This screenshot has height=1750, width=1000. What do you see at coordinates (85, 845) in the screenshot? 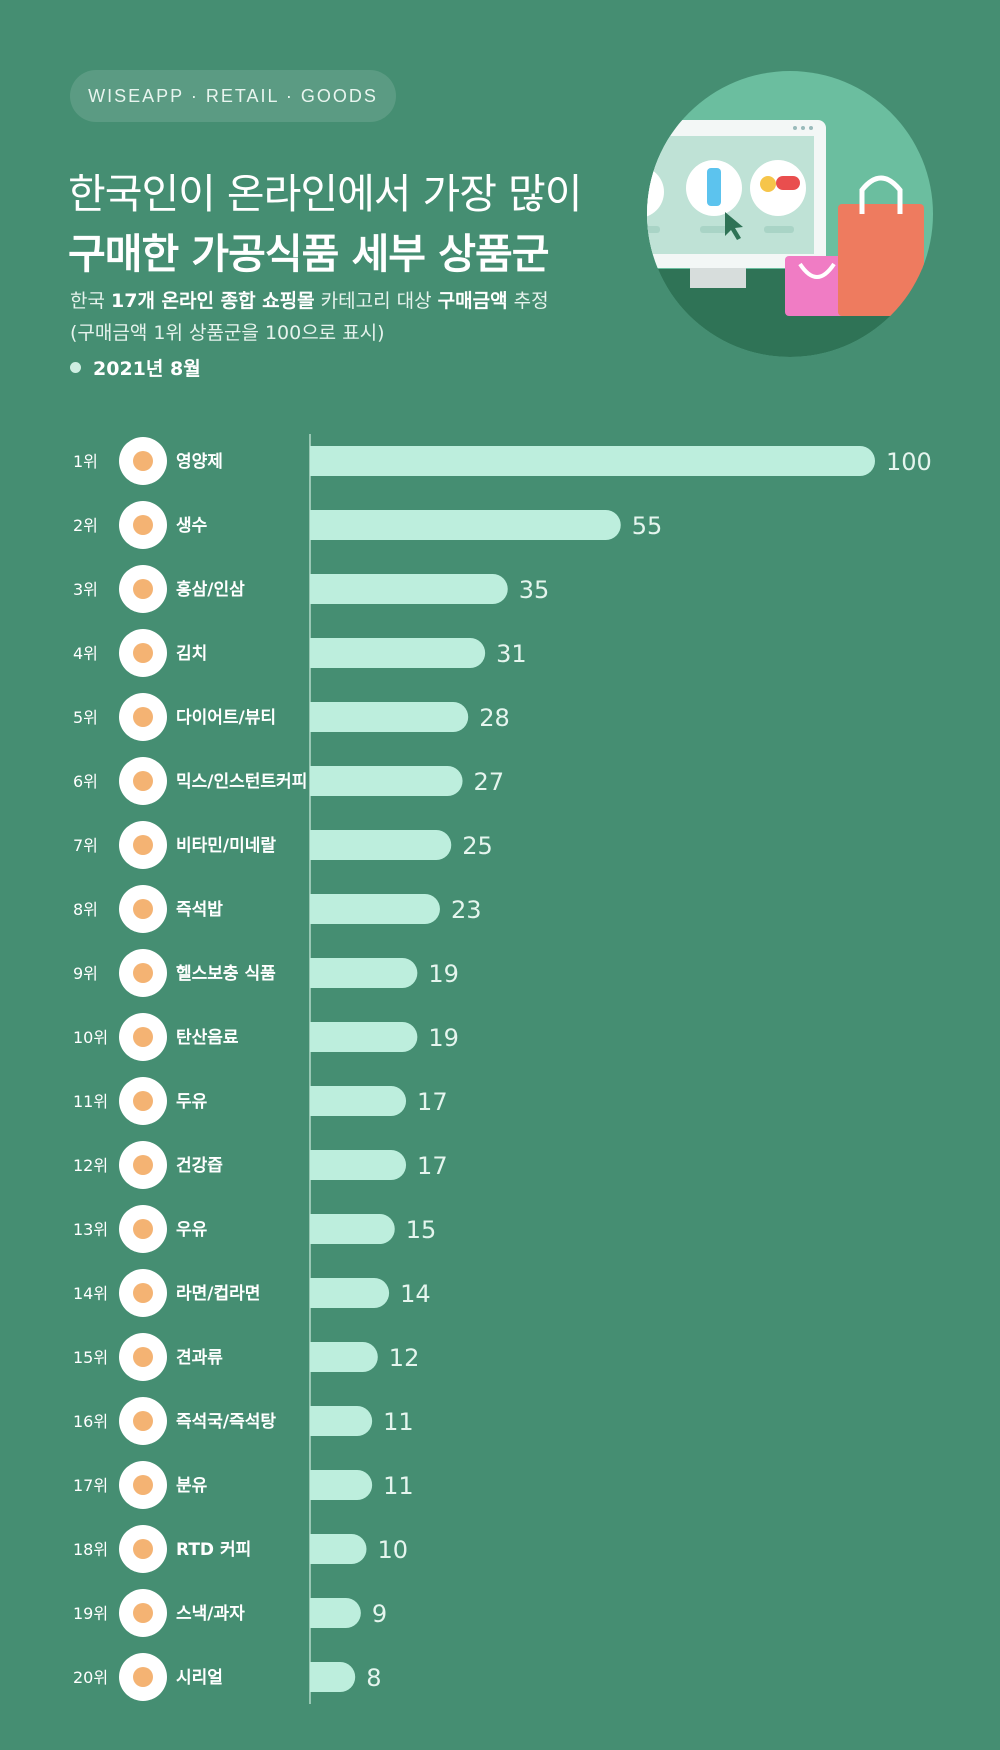
I see `rank-label: 7위` at bounding box center [85, 845].